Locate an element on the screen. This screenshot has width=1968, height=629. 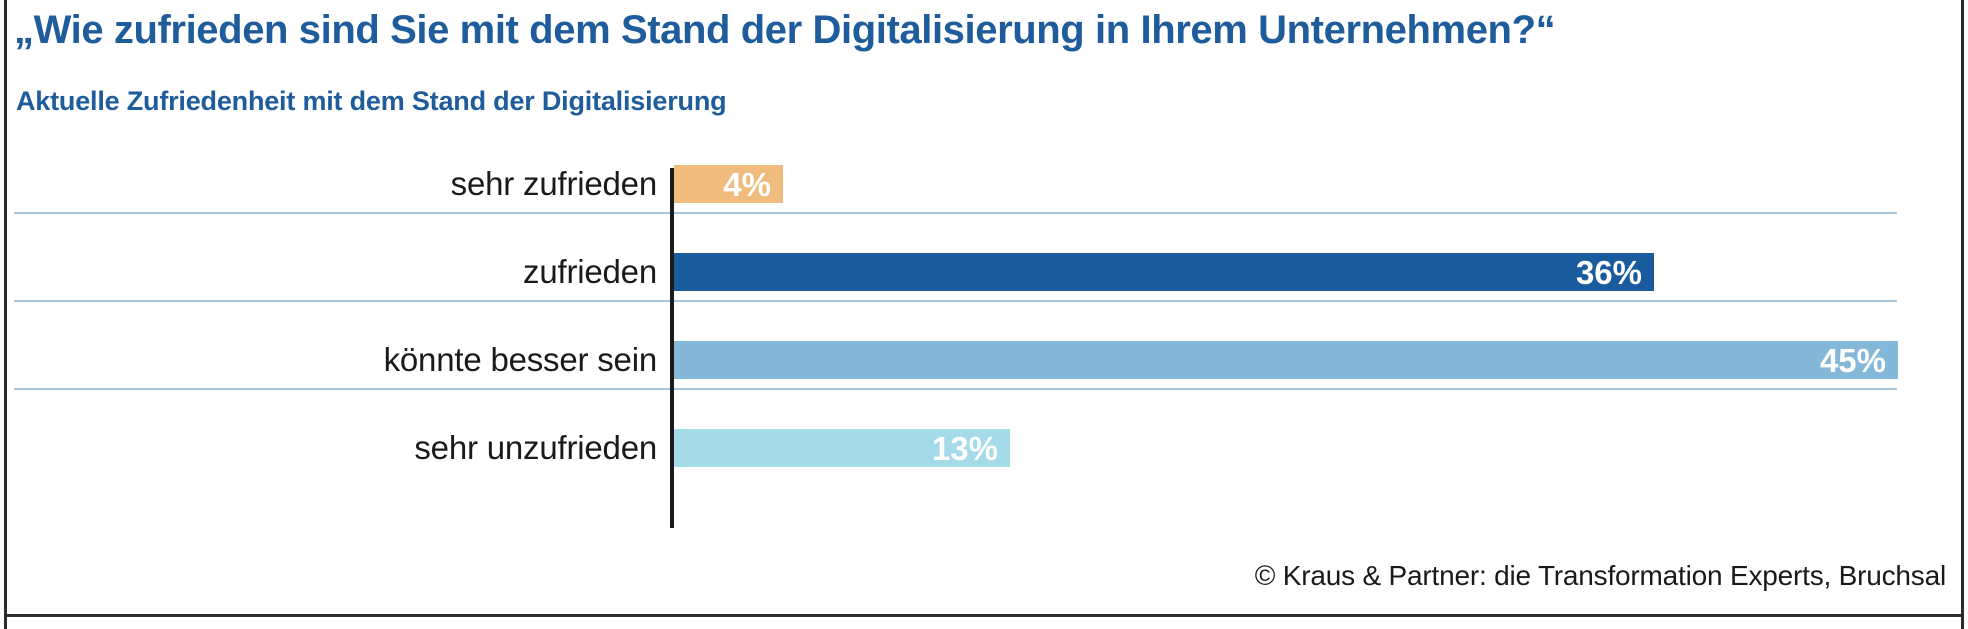
bar-zufrieden: 36% is located at coordinates (1164, 272).